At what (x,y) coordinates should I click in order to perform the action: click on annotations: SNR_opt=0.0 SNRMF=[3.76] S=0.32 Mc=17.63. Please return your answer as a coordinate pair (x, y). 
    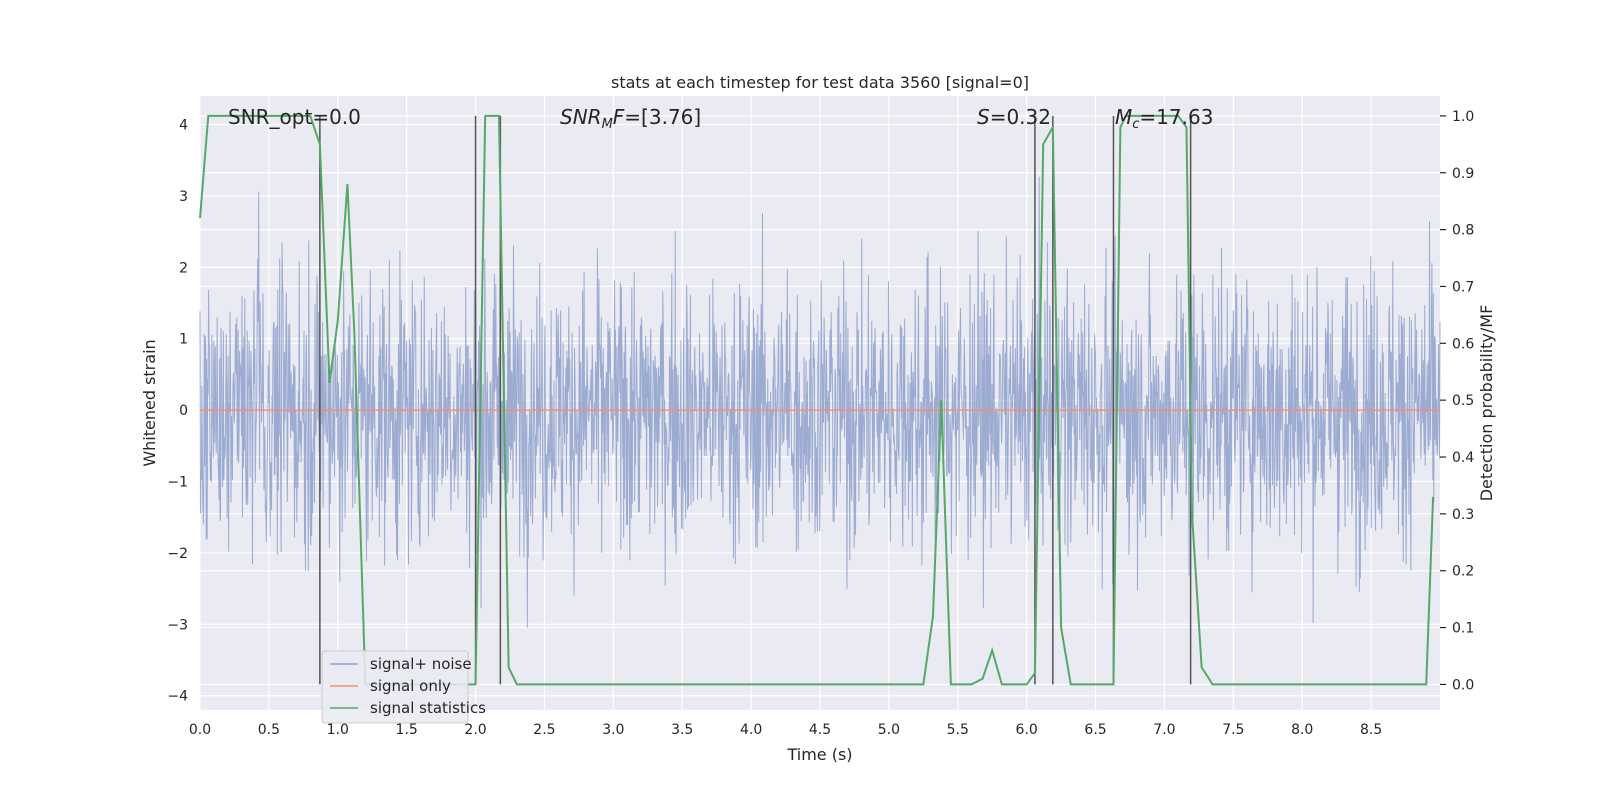
    Looking at the image, I should click on (720, 118).